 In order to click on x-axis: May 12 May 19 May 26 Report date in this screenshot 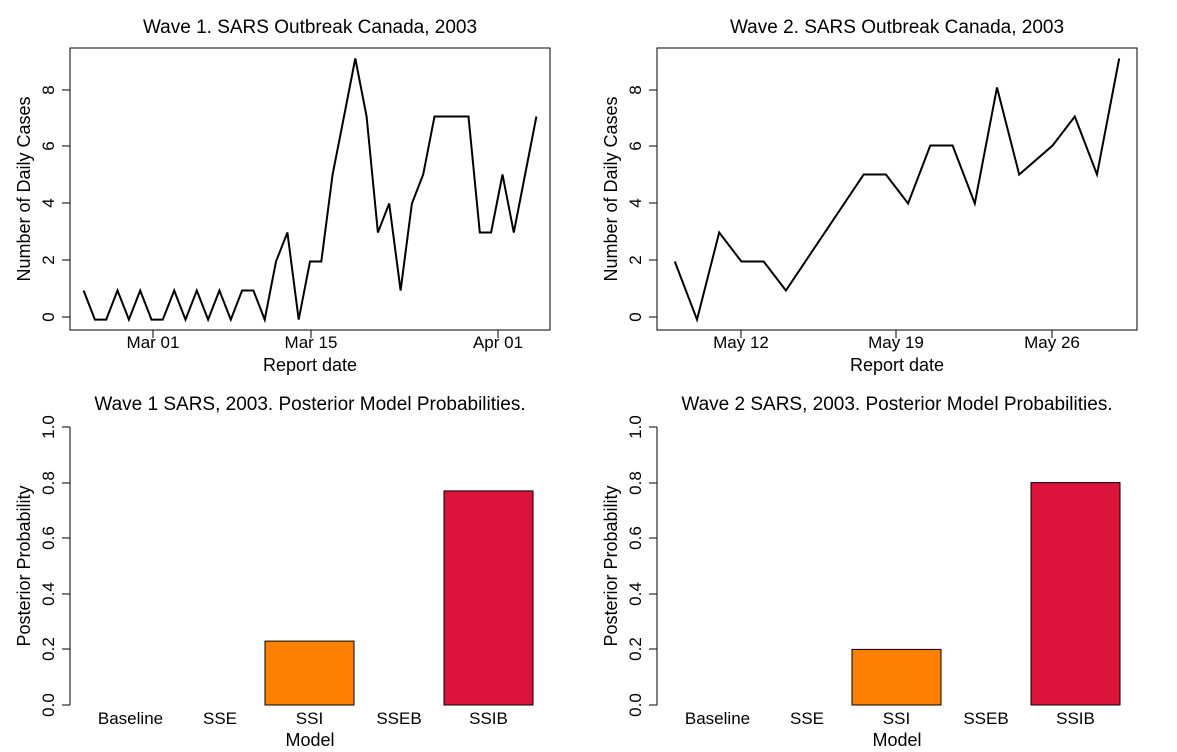, I will do `click(896, 352)`.